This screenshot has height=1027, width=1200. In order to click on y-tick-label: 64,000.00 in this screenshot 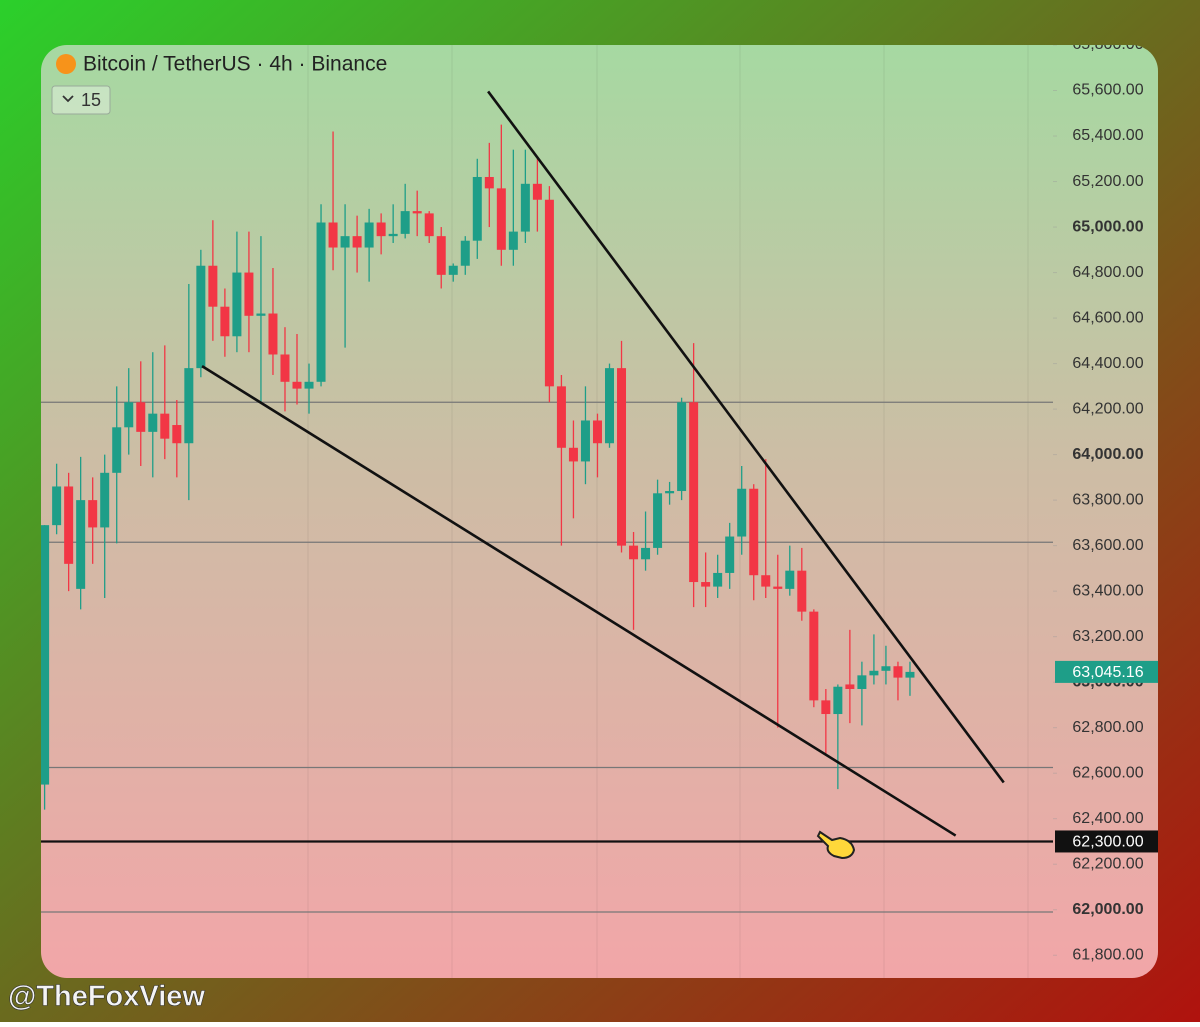, I will do `click(1107, 454)`.